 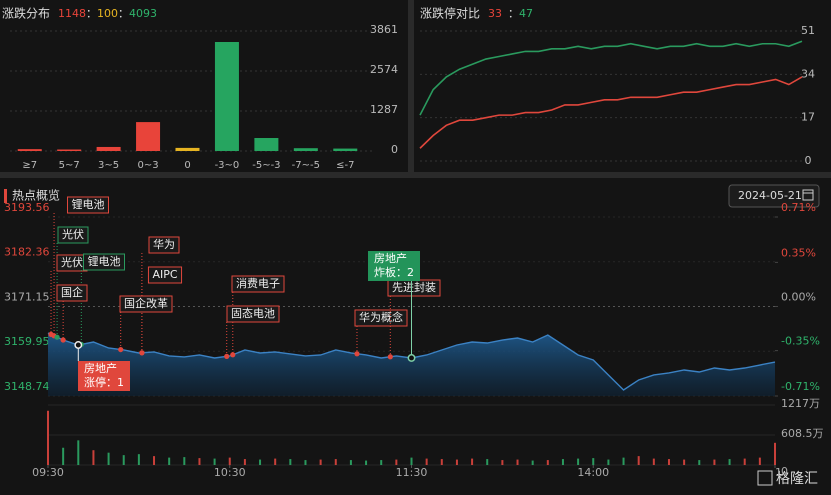 What do you see at coordinates (495, 13) in the screenshot?
I see `summary-value: 33` at bounding box center [495, 13].